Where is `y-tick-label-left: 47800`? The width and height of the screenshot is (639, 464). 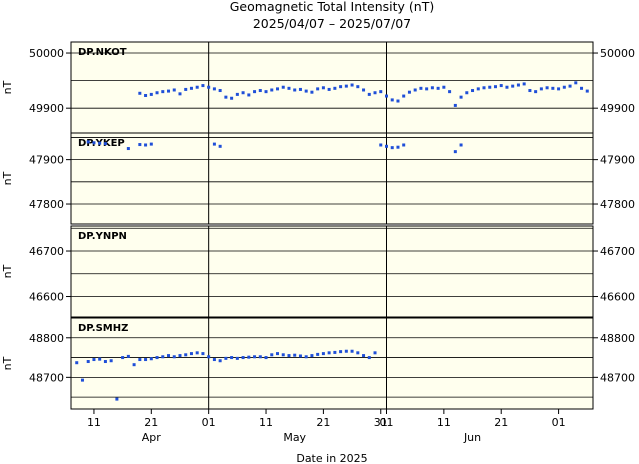
y-tick-label-left: 47800 is located at coordinates (46, 204).